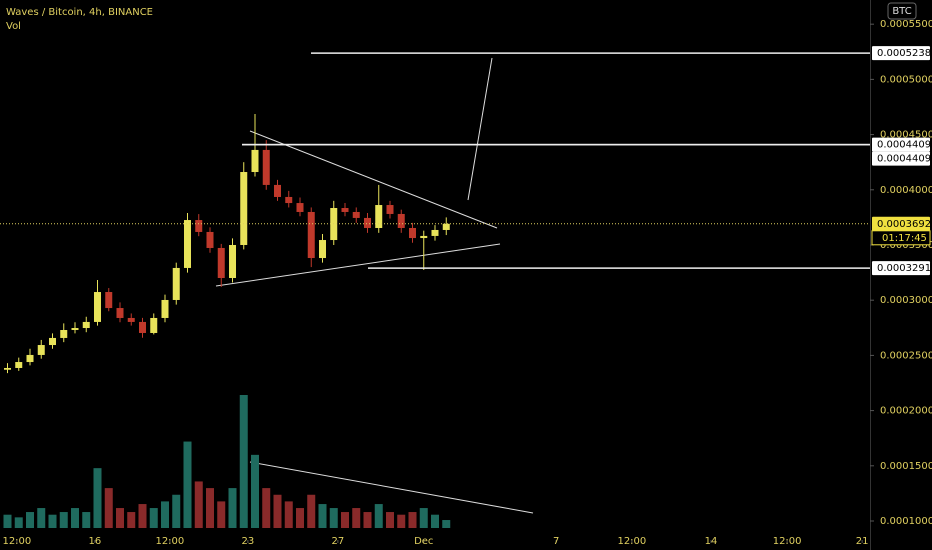  Describe the element at coordinates (901, 238) in the screenshot. I see `countdown-tag` at that location.